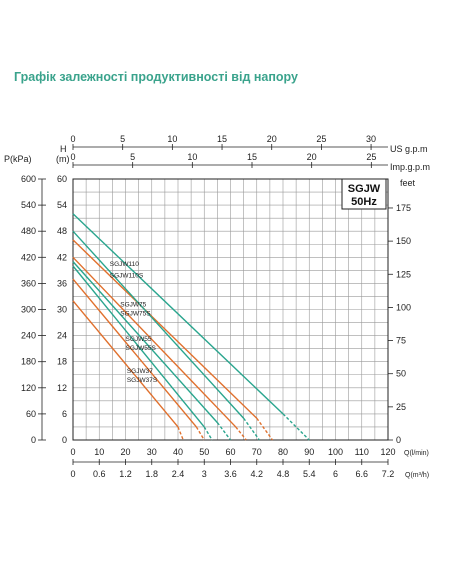 The height and width of the screenshot is (584, 452). I want to click on series-label: SGJW75S, so click(135, 314).